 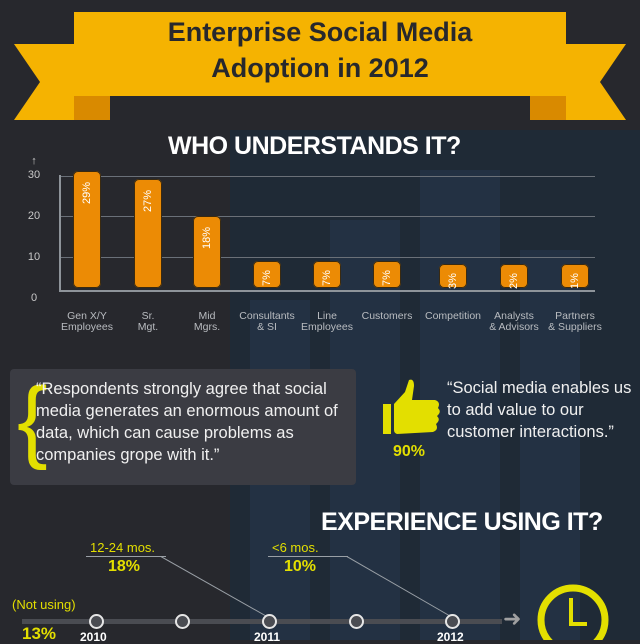 What do you see at coordinates (39, 633) in the screenshot?
I see `pct-not-using: 13%` at bounding box center [39, 633].